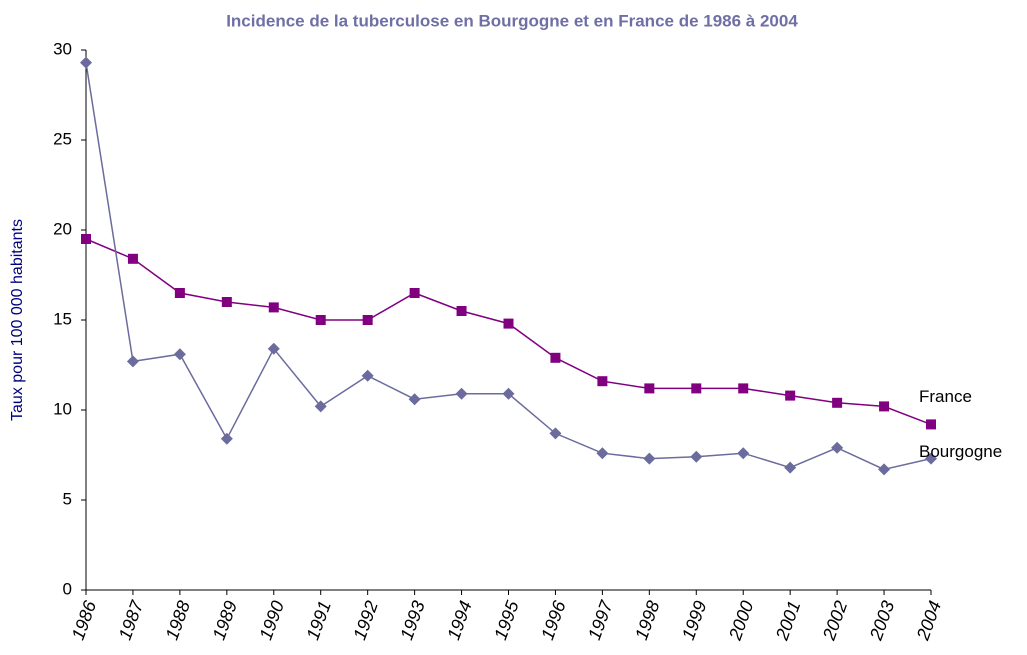 Image resolution: width=1027 pixels, height=655 pixels. I want to click on y-tick-label: 30, so click(62, 48).